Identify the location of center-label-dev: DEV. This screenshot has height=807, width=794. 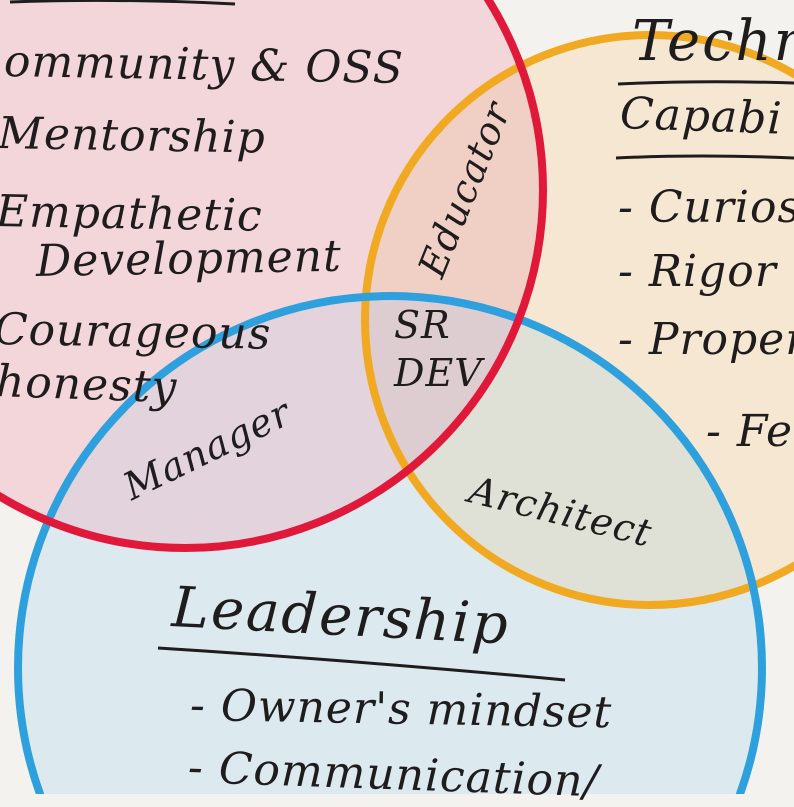
(438, 373).